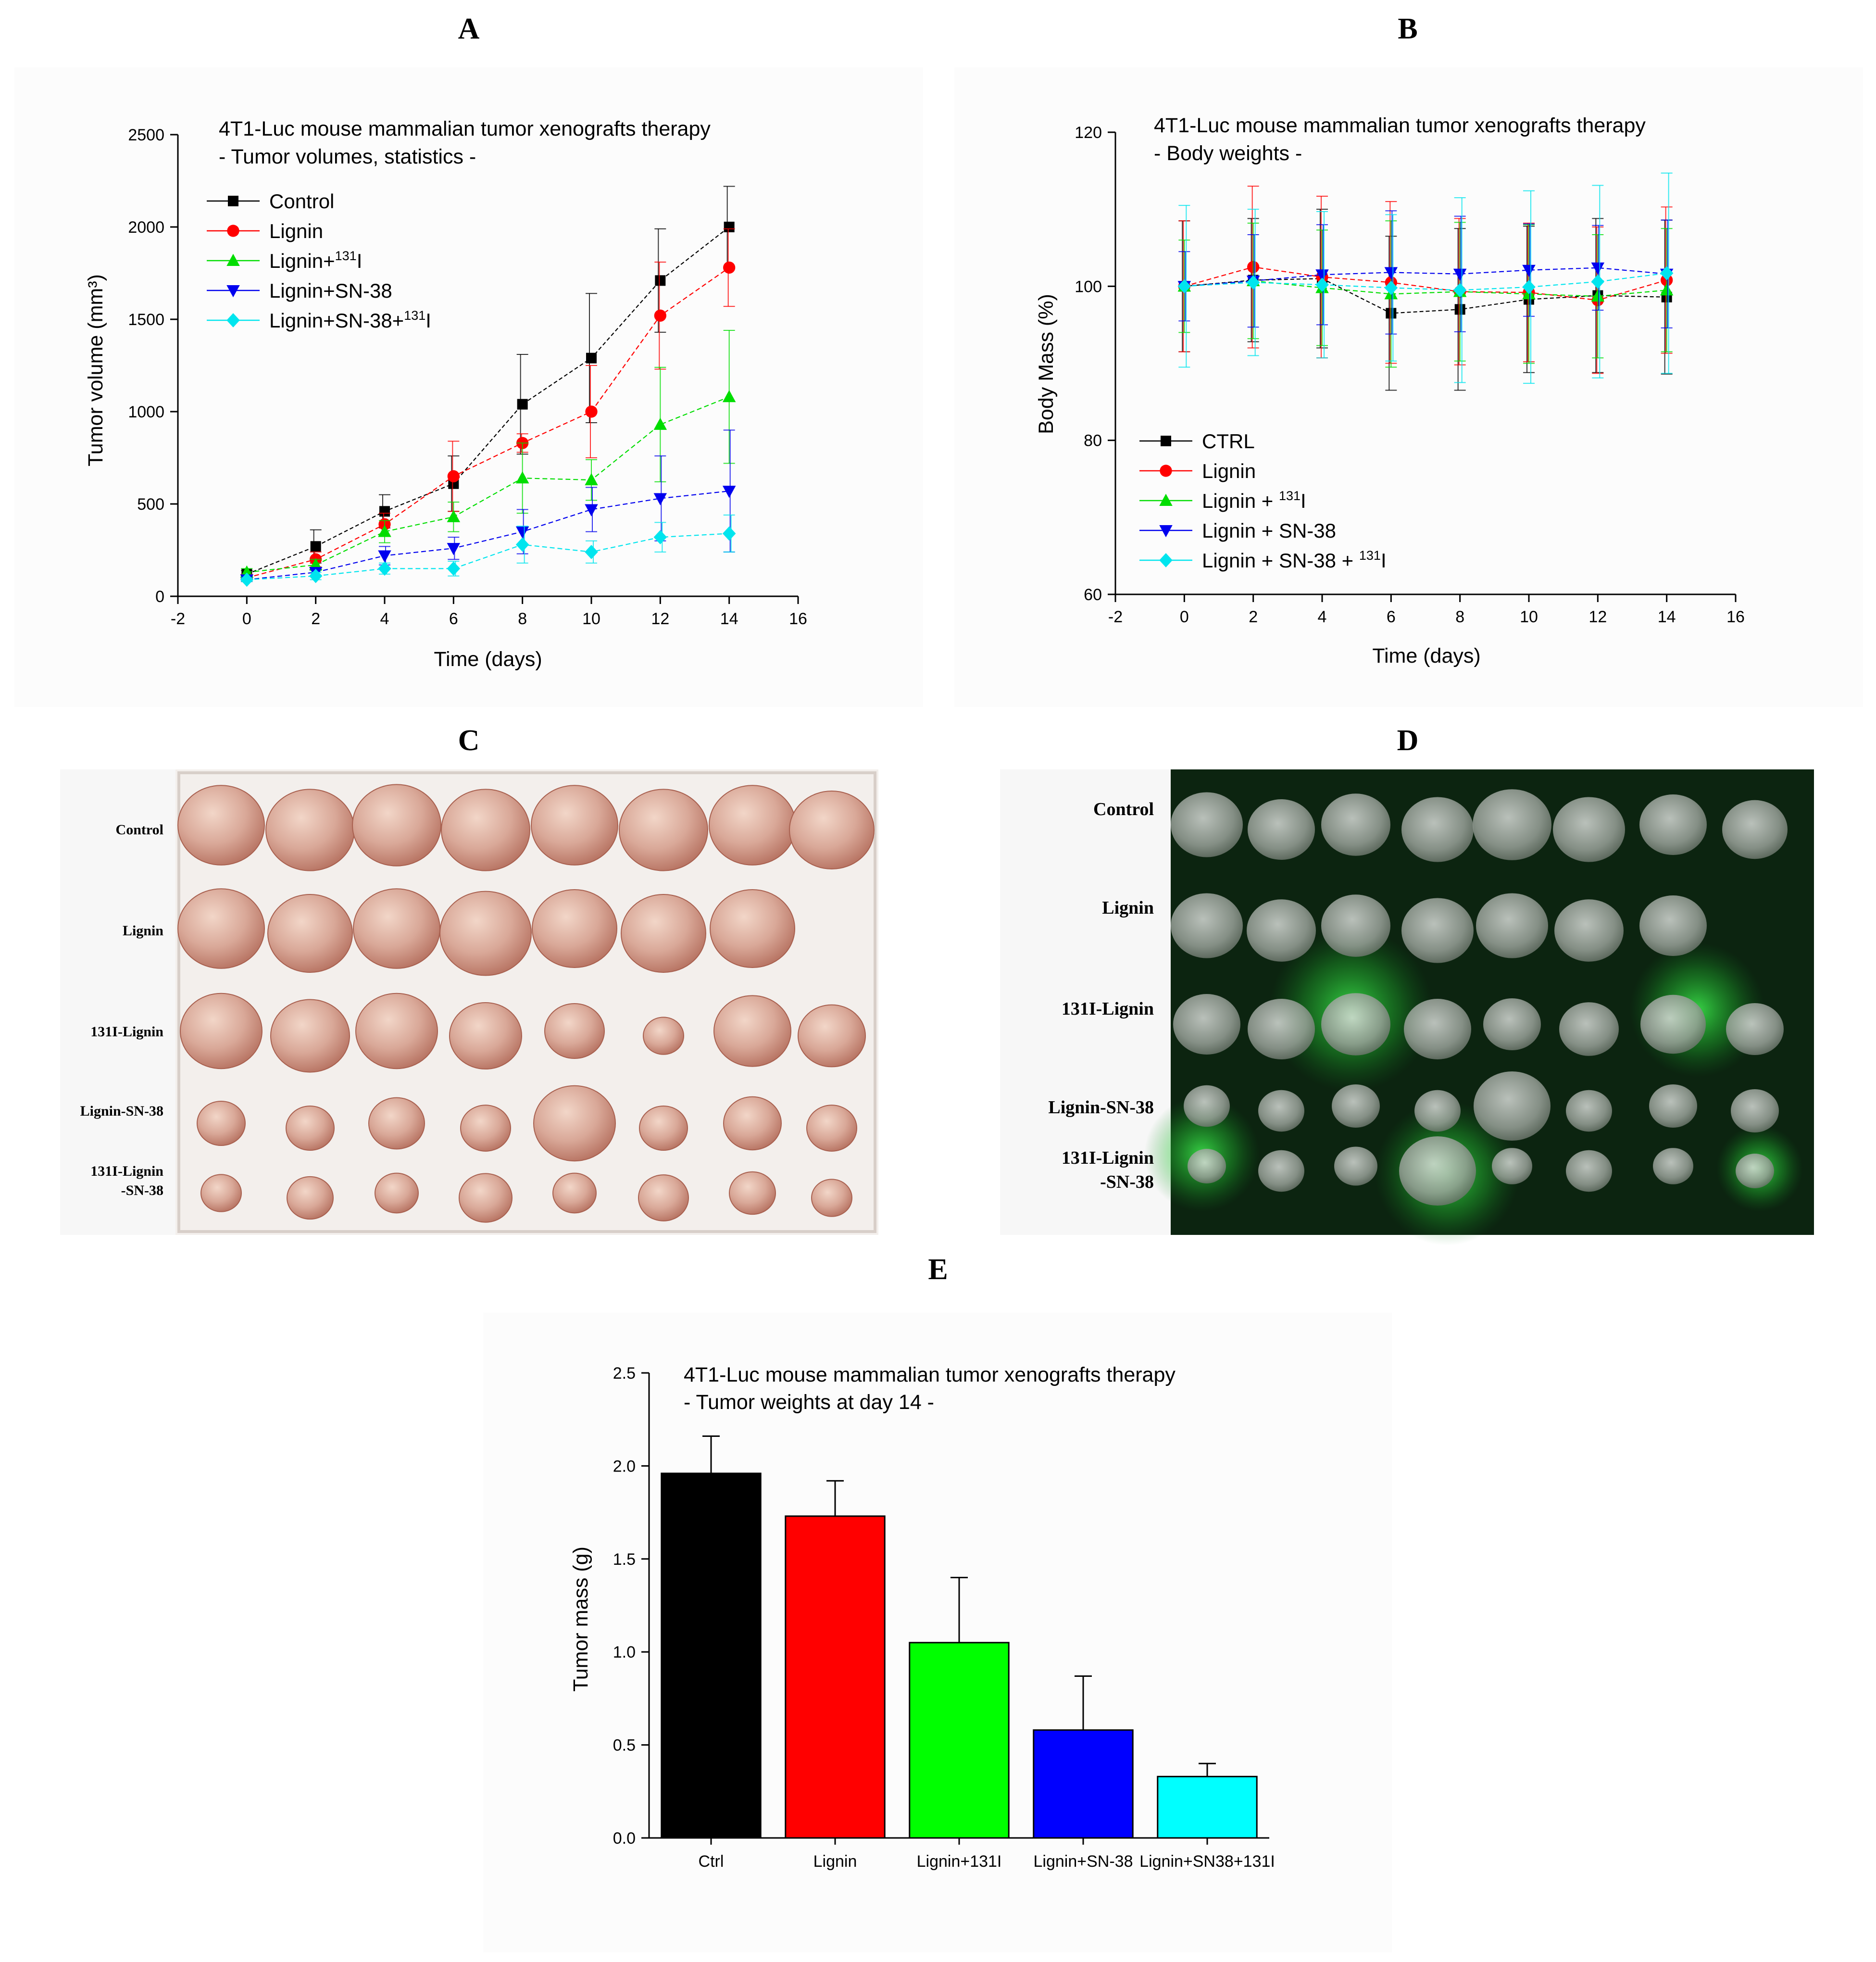 The image size is (1876, 1962). Describe the element at coordinates (624, 1745) in the screenshot. I see `y-tick-label: 0.5` at that location.